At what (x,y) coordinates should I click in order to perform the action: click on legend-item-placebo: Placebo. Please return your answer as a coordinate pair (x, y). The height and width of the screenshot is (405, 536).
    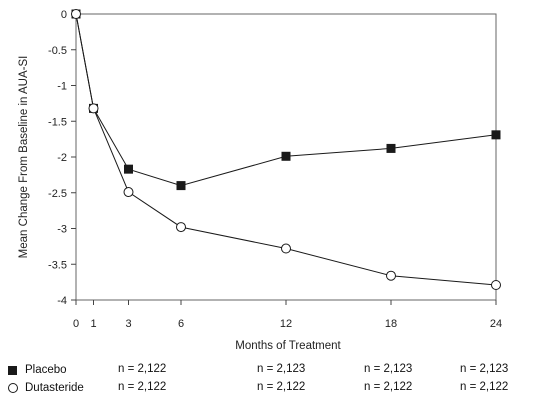
    Looking at the image, I should click on (37, 370).